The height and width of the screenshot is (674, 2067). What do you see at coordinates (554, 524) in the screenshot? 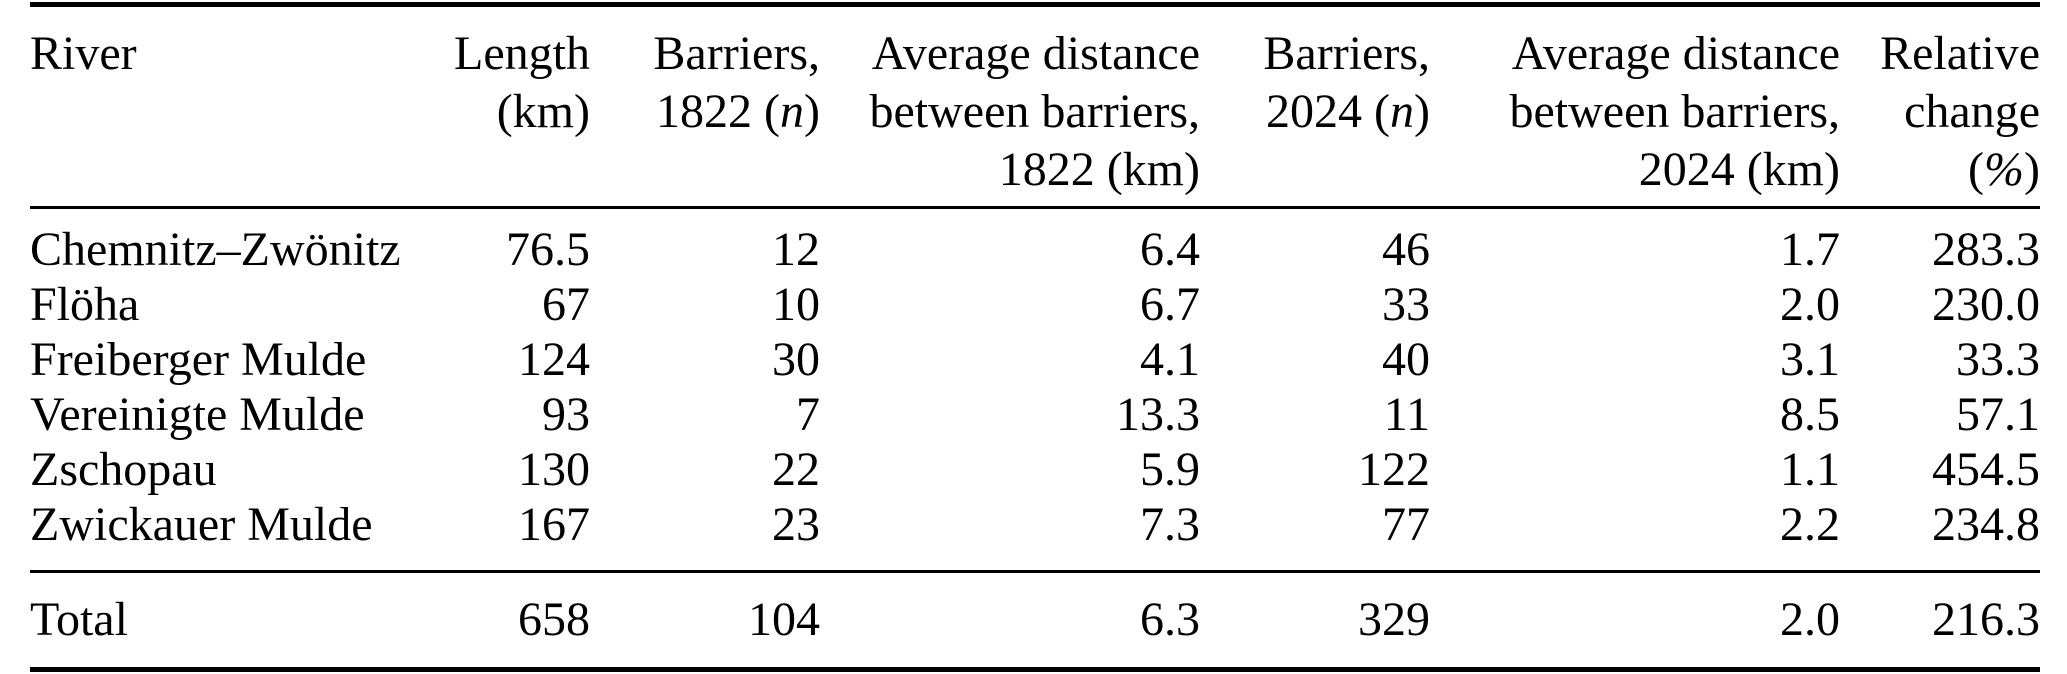
I see `cell-length-km: 167` at bounding box center [554, 524].